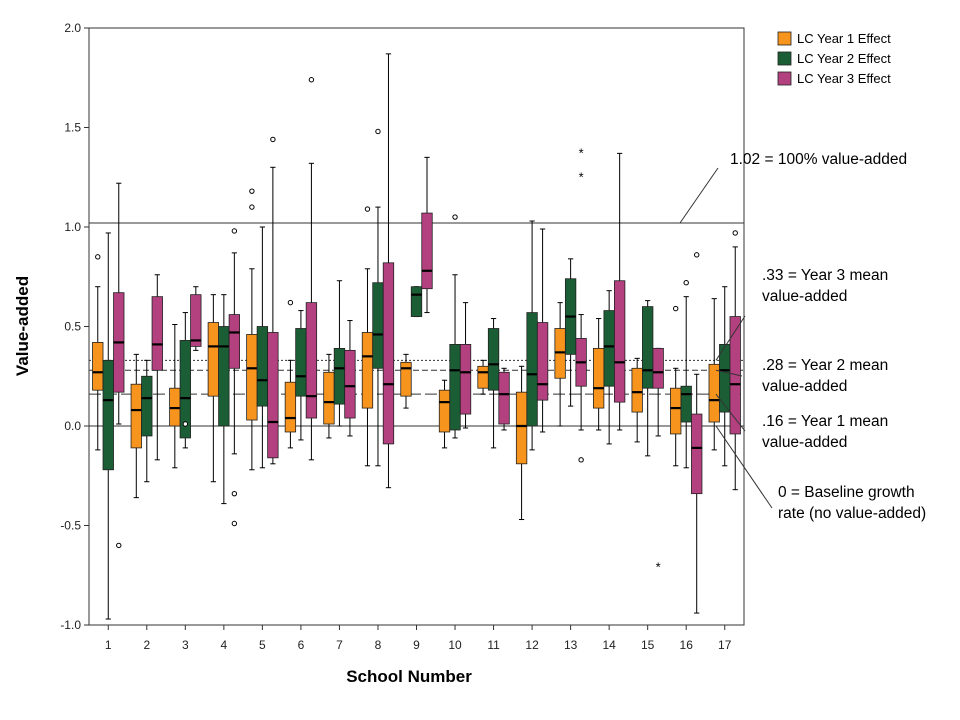  What do you see at coordinates (493, 645) in the screenshot?
I see `x-tick-label-10: 11` at bounding box center [493, 645].